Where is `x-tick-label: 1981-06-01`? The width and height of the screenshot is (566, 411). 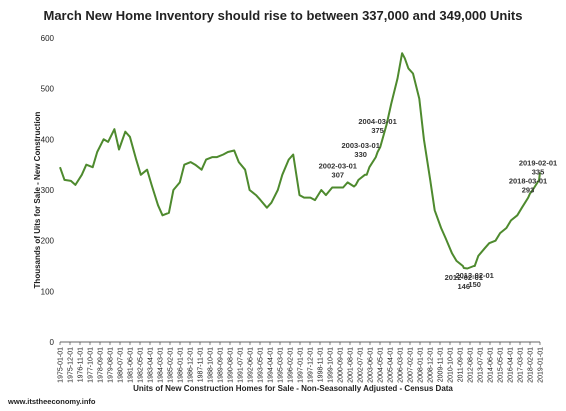
x-tick-label: 1981-06-01 is located at coordinates (131, 365).